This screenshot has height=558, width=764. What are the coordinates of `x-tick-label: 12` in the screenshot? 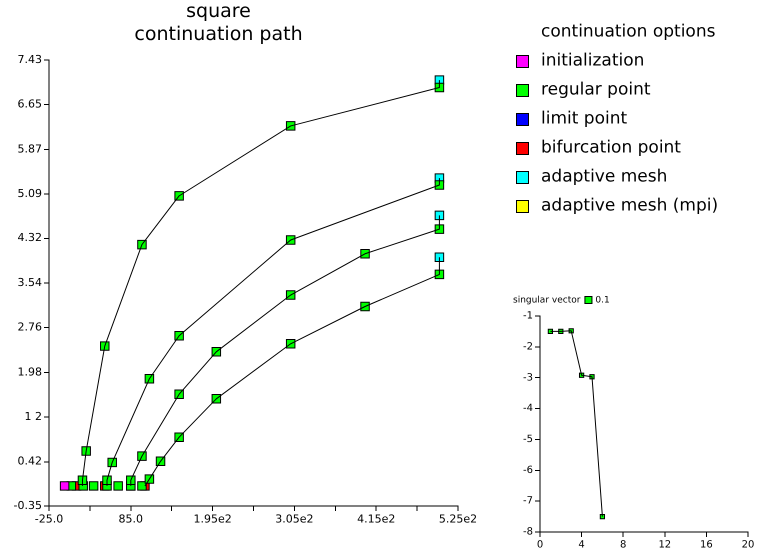 It's located at (665, 545).